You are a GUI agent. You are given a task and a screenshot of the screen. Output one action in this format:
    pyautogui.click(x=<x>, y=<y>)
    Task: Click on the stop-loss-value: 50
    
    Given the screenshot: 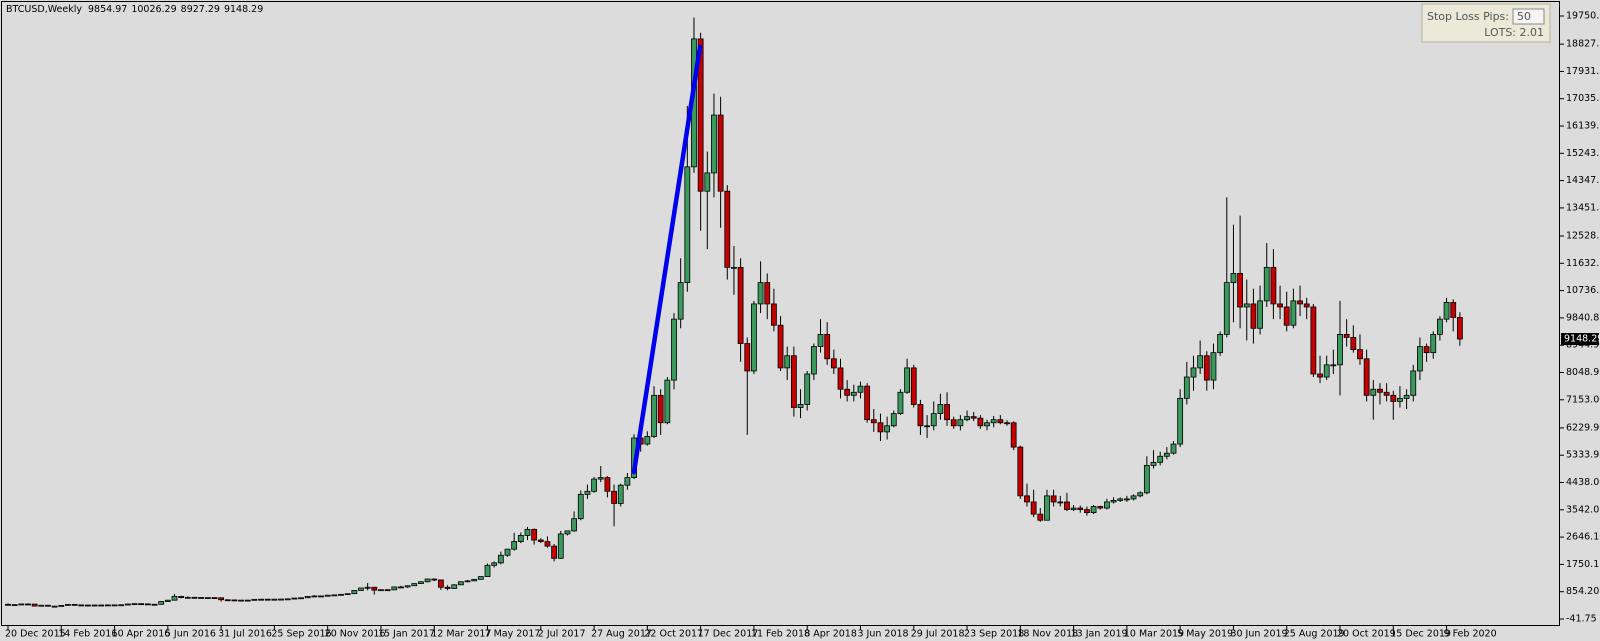 What is the action you would take?
    pyautogui.click(x=1524, y=16)
    